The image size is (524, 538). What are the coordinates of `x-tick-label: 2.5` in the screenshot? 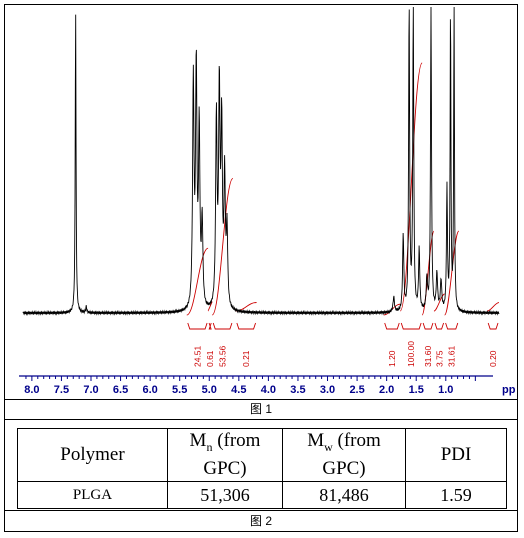 It's located at (356, 390).